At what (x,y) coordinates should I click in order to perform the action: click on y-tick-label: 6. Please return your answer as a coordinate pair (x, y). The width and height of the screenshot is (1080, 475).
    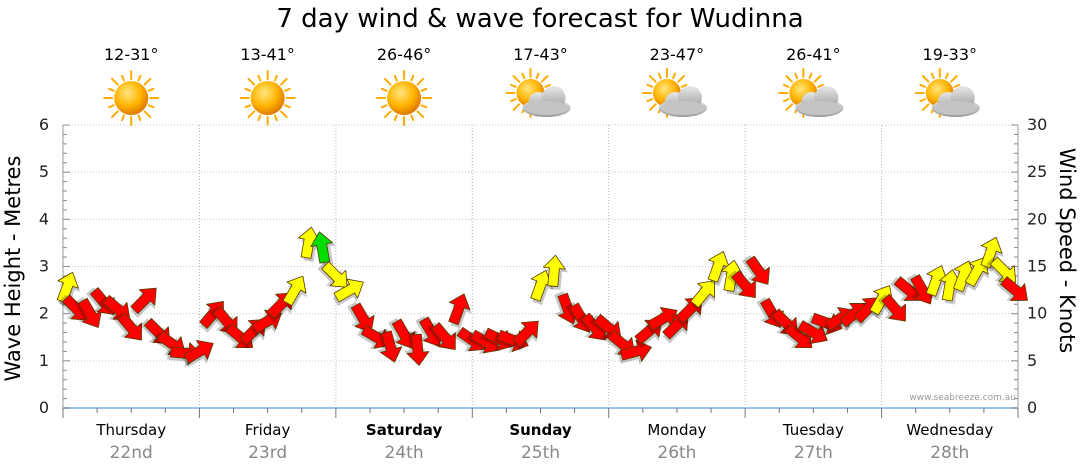
    Looking at the image, I should click on (44, 124).